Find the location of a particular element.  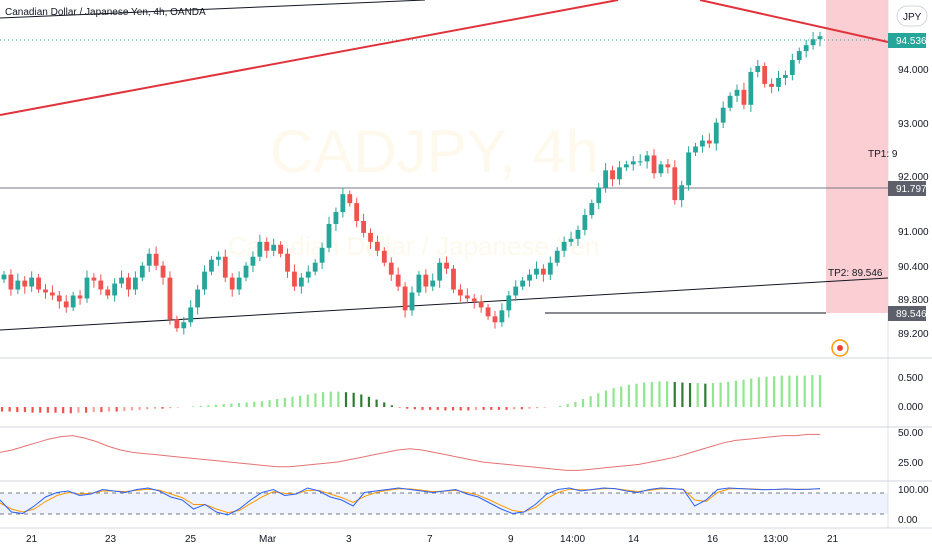

current-price-badge: 94.536 is located at coordinates (907, 40).